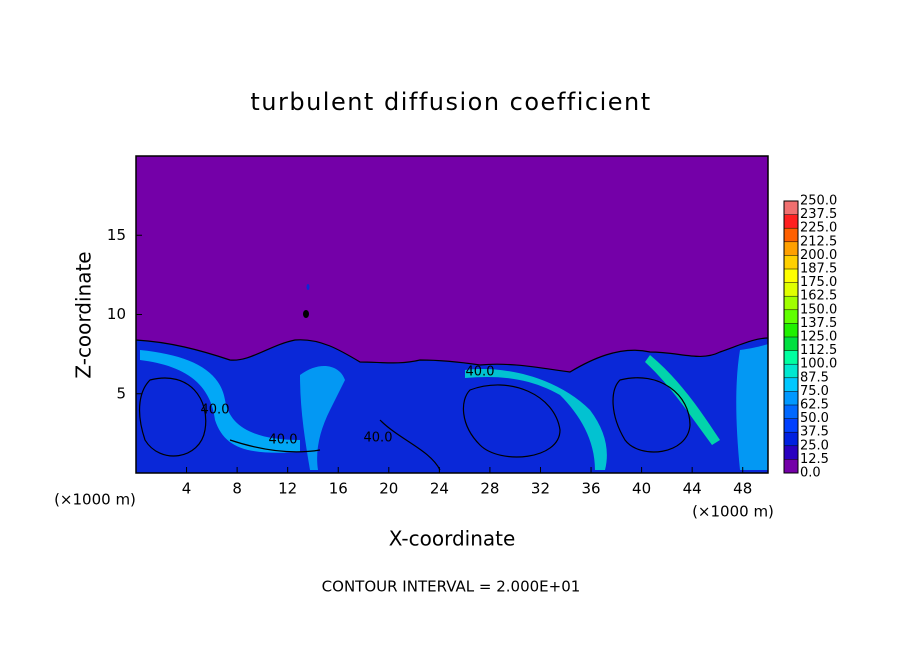 This screenshot has width=904, height=658. Describe the element at coordinates (814, 377) in the screenshot. I see `colorbar-label: 87.5` at that location.